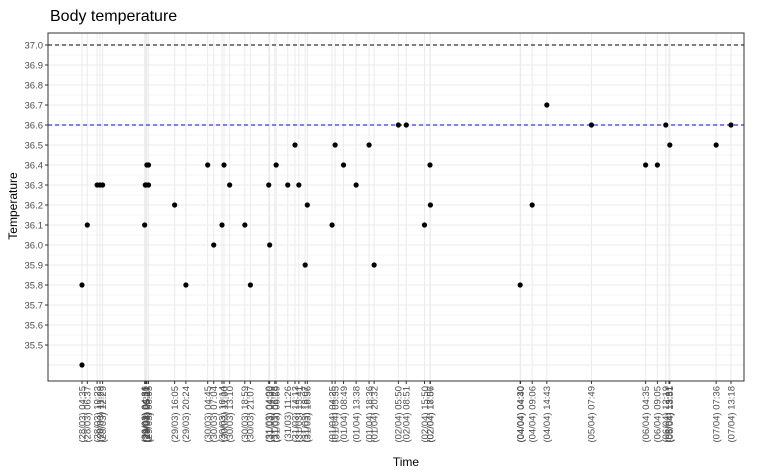 This screenshot has height=475, width=770. I want to click on x-tick-label: (01/04) 05:35, so click(335, 414).